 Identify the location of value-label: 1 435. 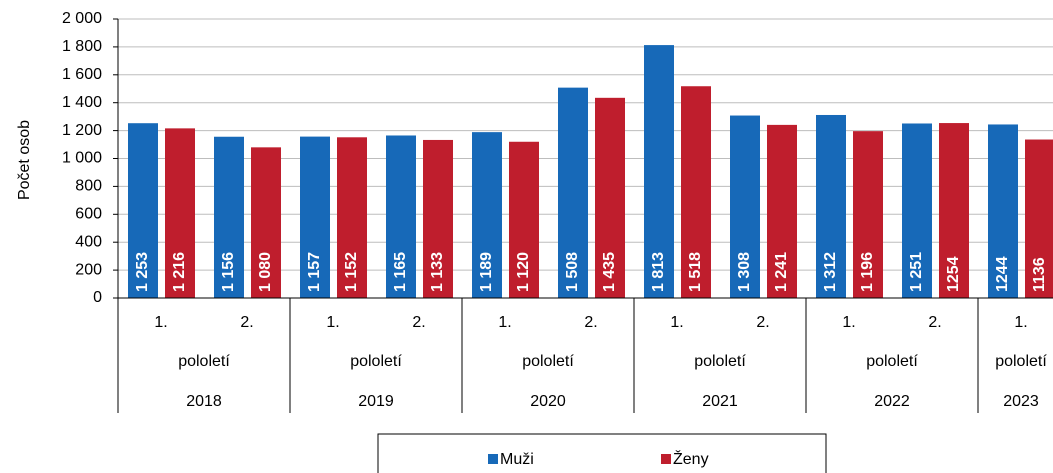
(609, 272).